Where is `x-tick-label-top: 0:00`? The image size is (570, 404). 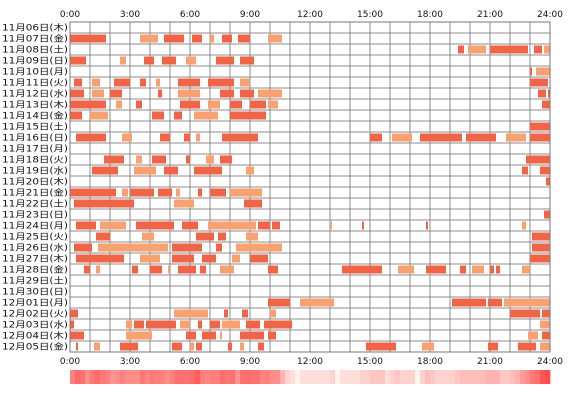
x-tick-label-top: 0:00 is located at coordinates (70, 15).